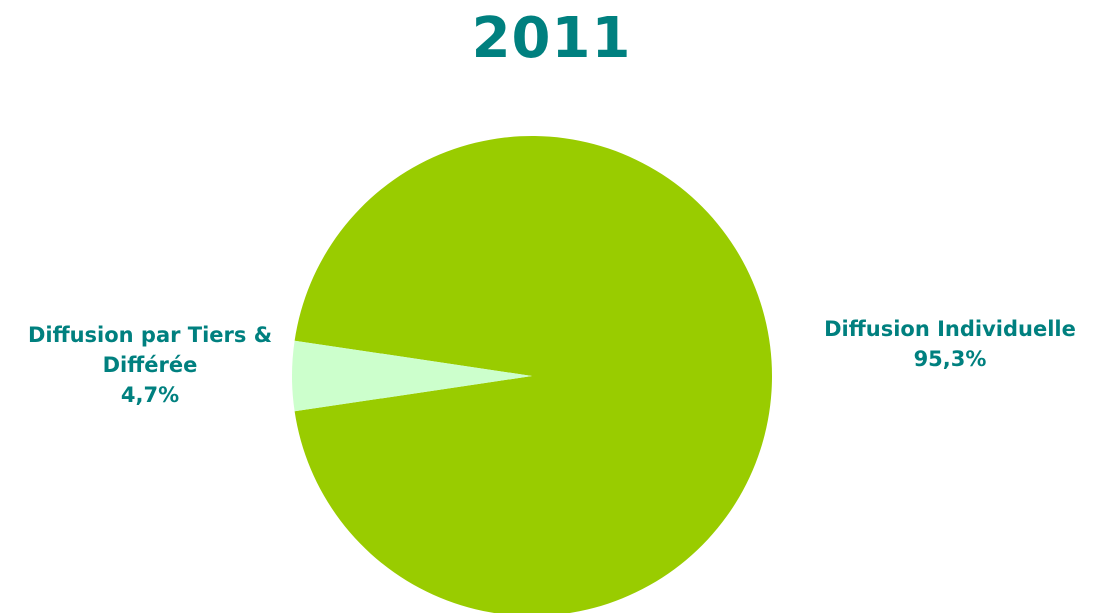 This screenshot has height=613, width=1103. What do you see at coordinates (950, 359) in the screenshot?
I see `slice-value-individuelle: 95,3%` at bounding box center [950, 359].